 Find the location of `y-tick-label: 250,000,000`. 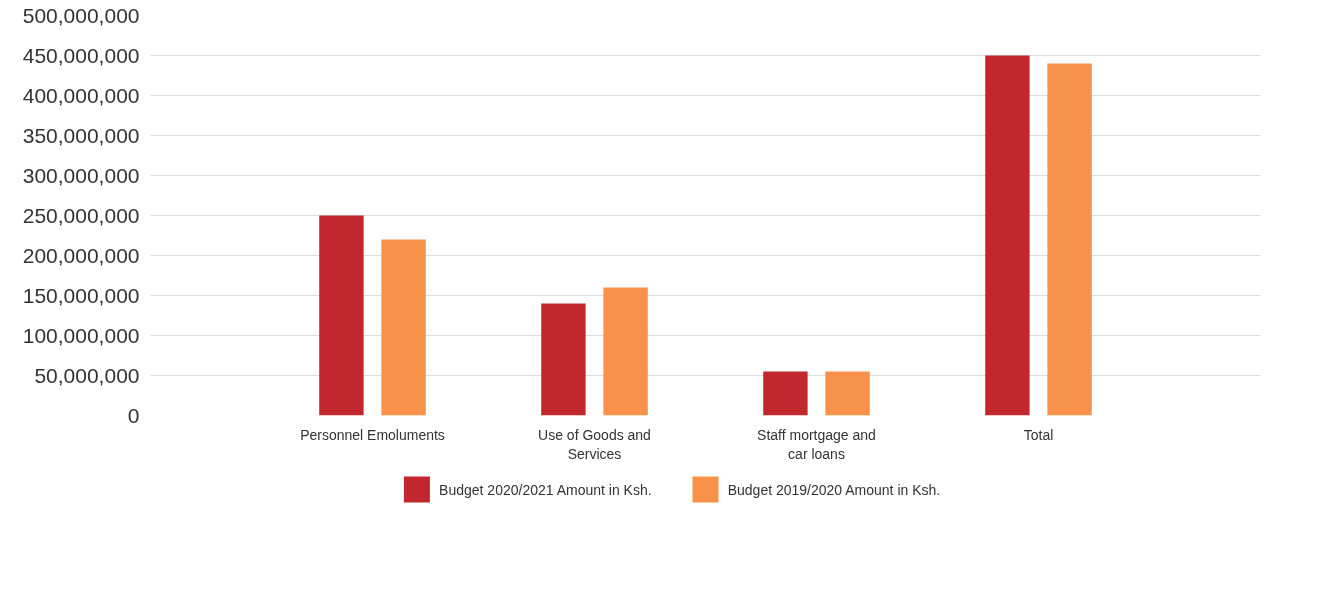

y-tick-label: 250,000,000 is located at coordinates (81, 215).